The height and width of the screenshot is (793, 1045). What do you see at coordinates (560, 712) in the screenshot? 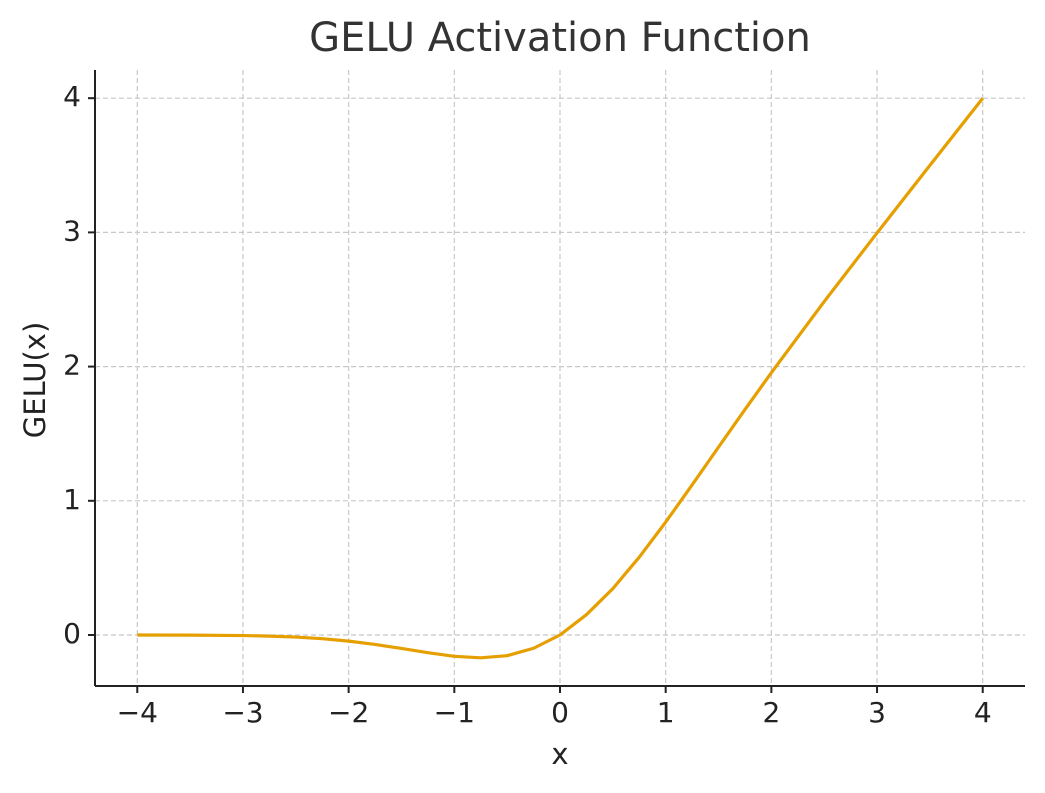
I see `x-tick-label: 0` at bounding box center [560, 712].